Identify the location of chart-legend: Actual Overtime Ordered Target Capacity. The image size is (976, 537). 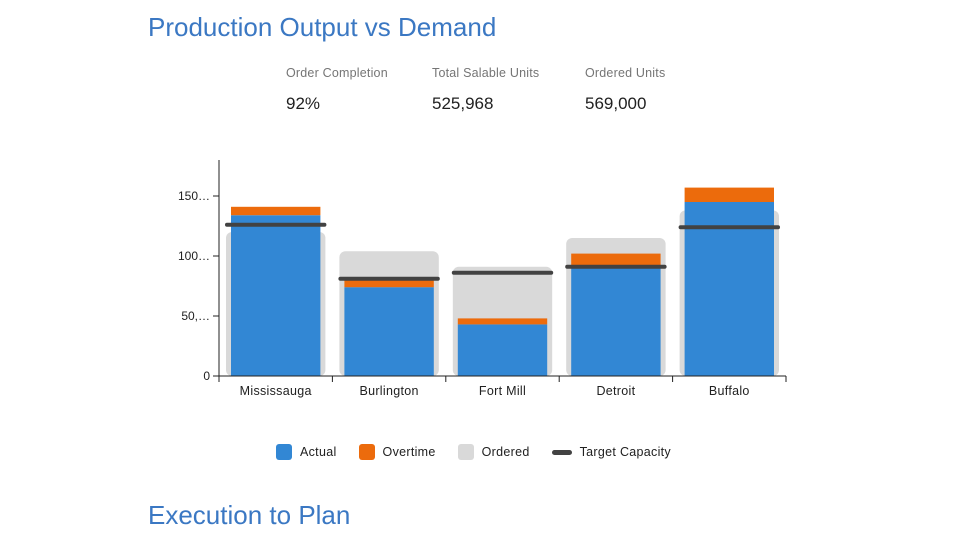
(473, 452).